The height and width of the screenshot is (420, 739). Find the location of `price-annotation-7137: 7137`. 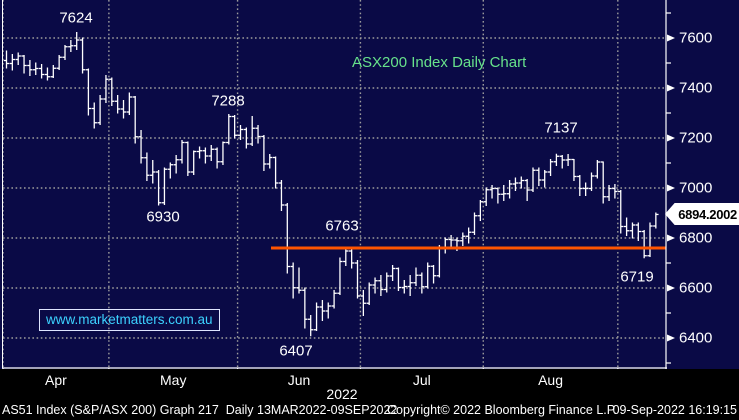

price-annotation-7137: 7137 is located at coordinates (561, 128).